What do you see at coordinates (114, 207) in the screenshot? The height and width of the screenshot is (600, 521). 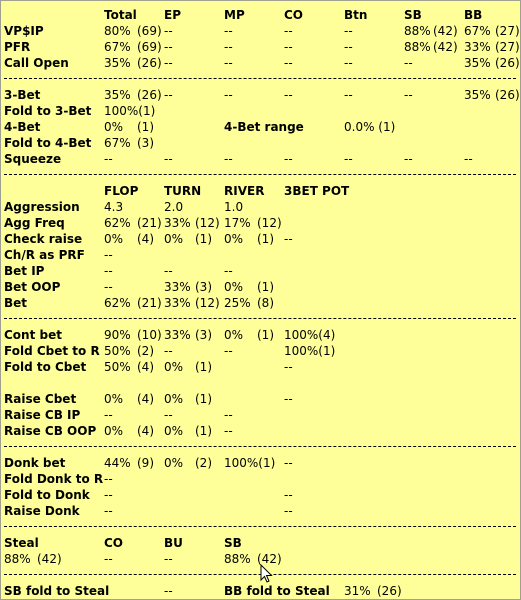 I see `stat-value: 4.3` at bounding box center [114, 207].